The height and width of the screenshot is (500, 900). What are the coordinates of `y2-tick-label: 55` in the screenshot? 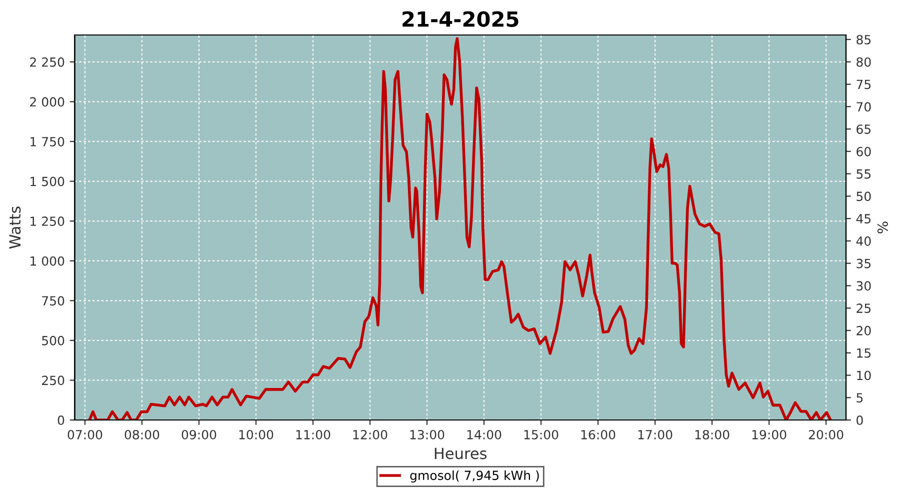 It's located at (863, 174).